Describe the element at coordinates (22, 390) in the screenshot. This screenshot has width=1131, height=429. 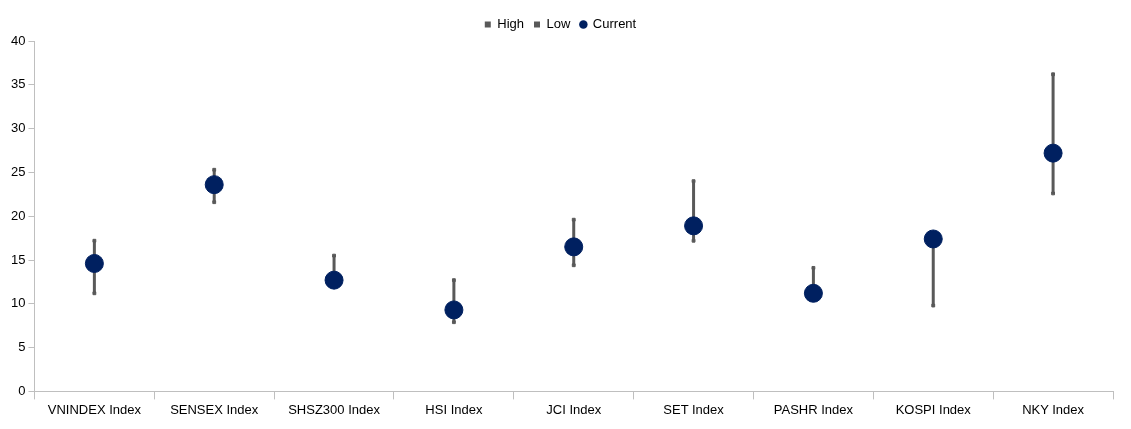
I see `y-tick-label: 0` at that location.